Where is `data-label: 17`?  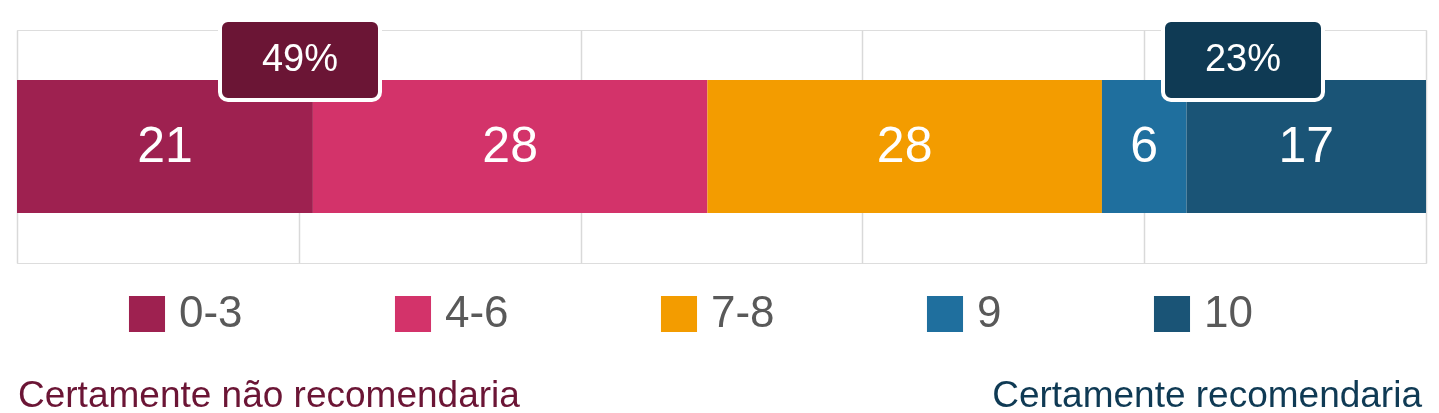
data-label: 17 is located at coordinates (1306, 144).